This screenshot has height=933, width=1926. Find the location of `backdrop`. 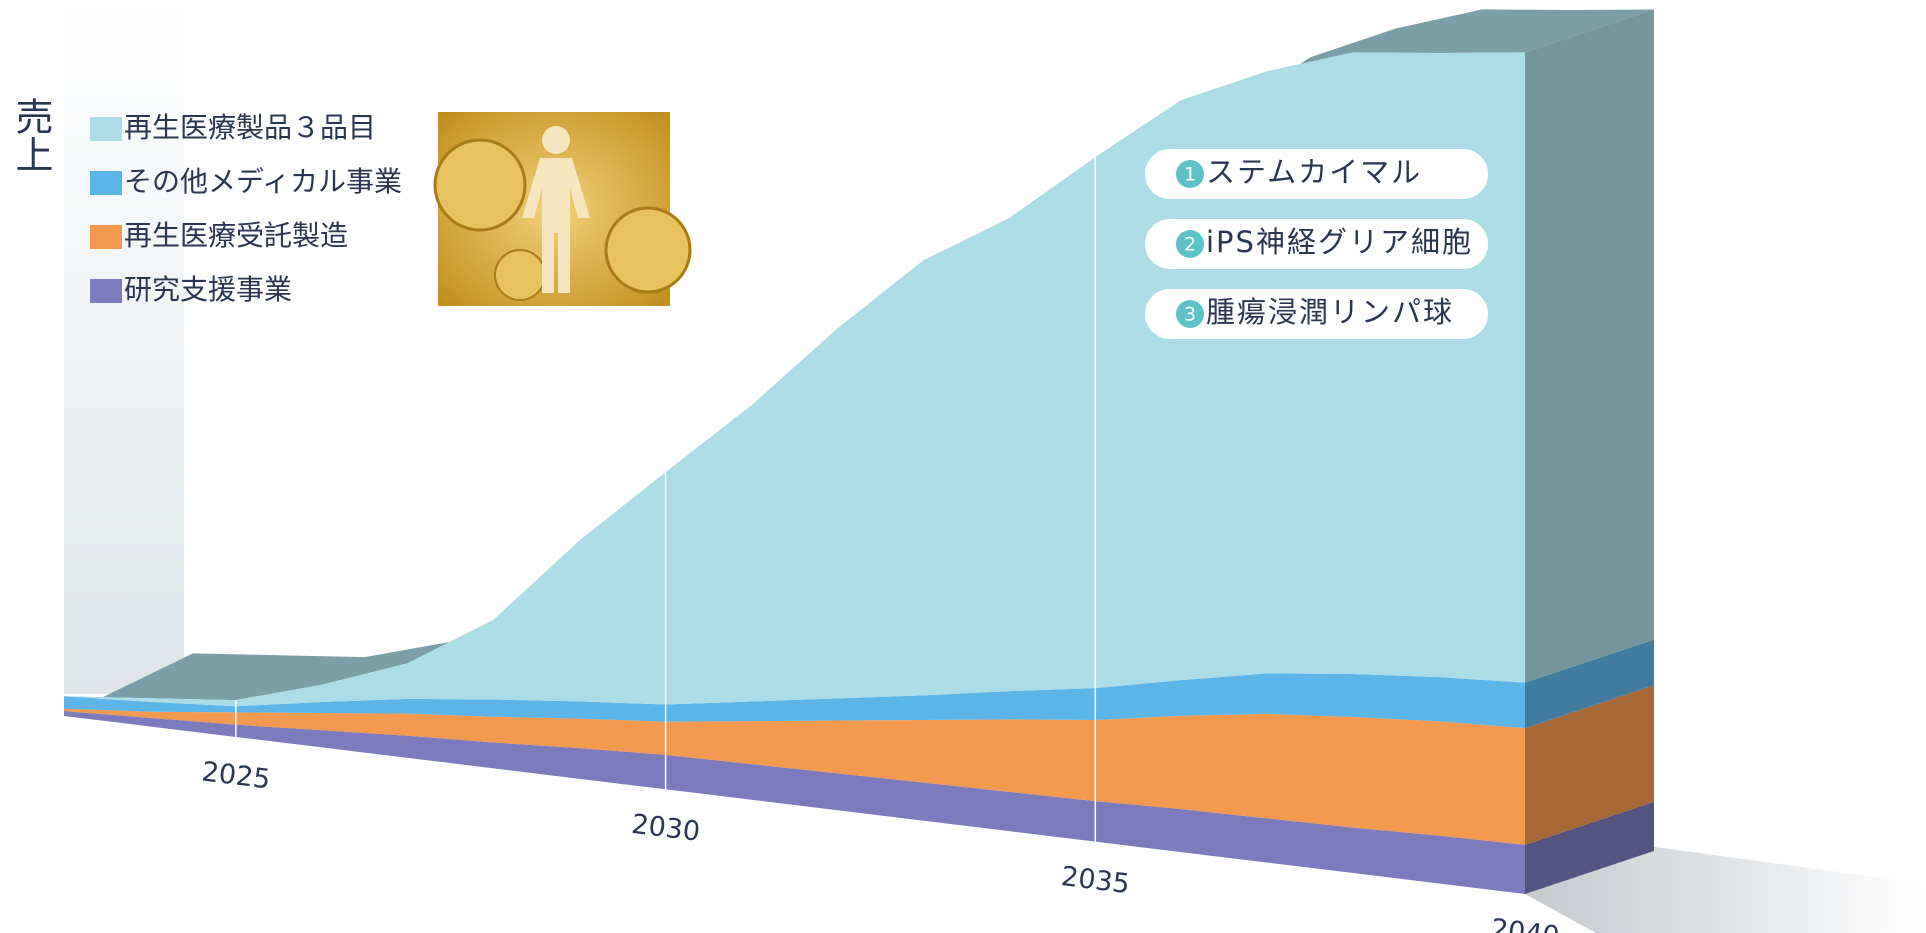

backdrop is located at coordinates (124, 347).